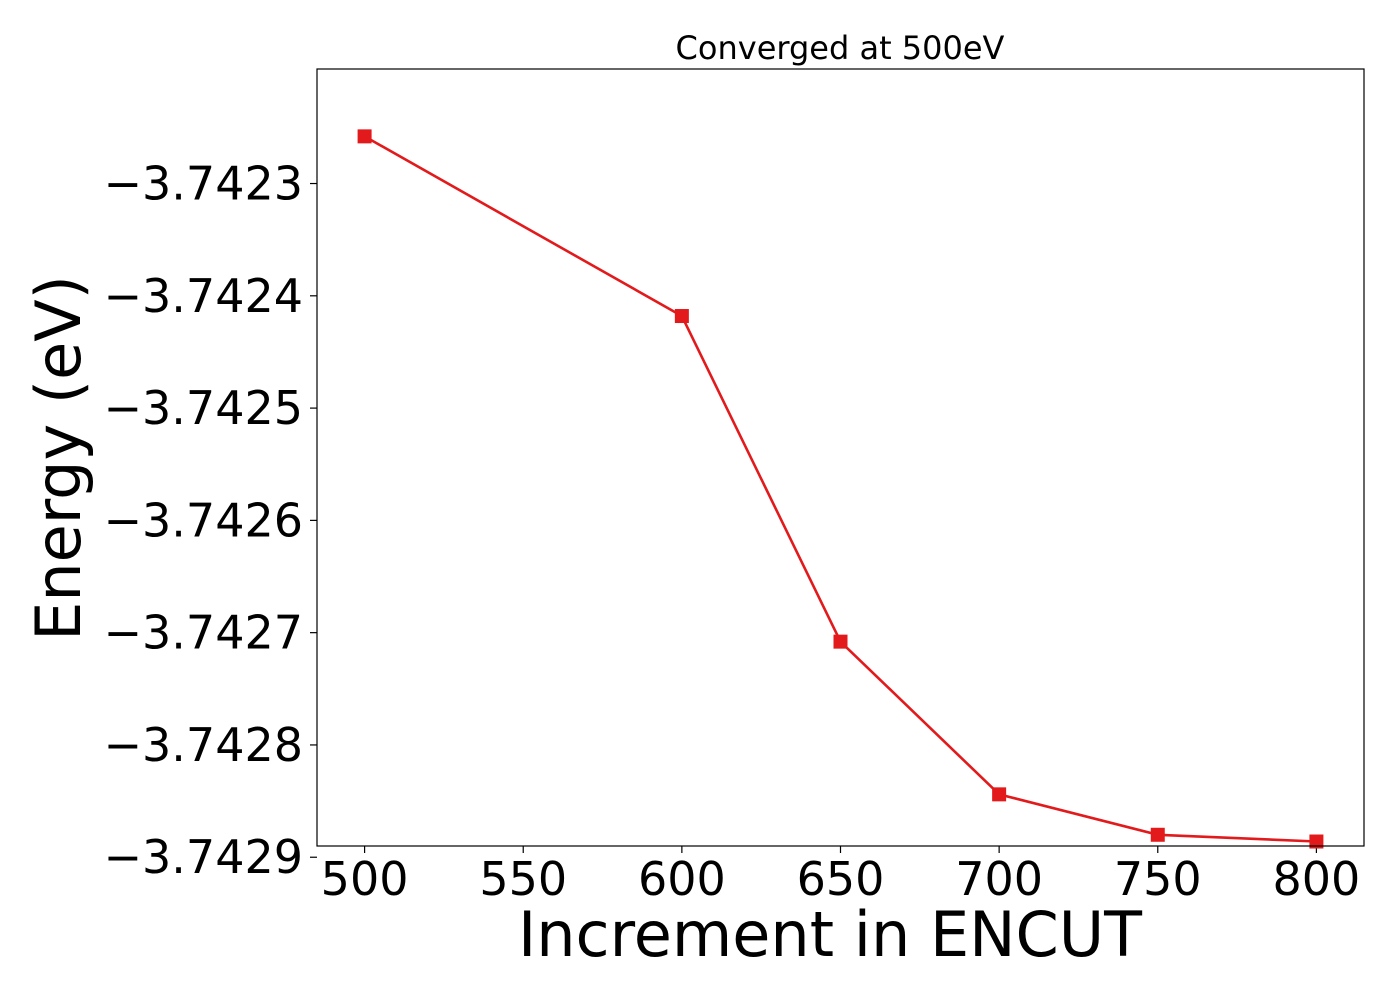 Image resolution: width=1400 pixels, height=1005 pixels. What do you see at coordinates (204, 633) in the screenshot?
I see `y-tick-label: −3.7427` at bounding box center [204, 633].